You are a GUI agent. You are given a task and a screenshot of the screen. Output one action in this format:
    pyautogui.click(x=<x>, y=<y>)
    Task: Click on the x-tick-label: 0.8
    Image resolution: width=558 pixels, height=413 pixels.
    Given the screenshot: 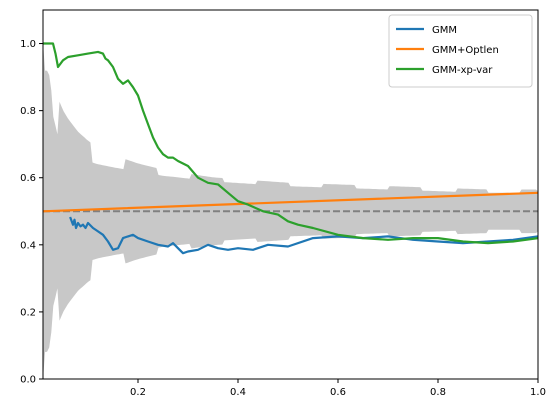 What is the action you would take?
    pyautogui.click(x=438, y=392)
    